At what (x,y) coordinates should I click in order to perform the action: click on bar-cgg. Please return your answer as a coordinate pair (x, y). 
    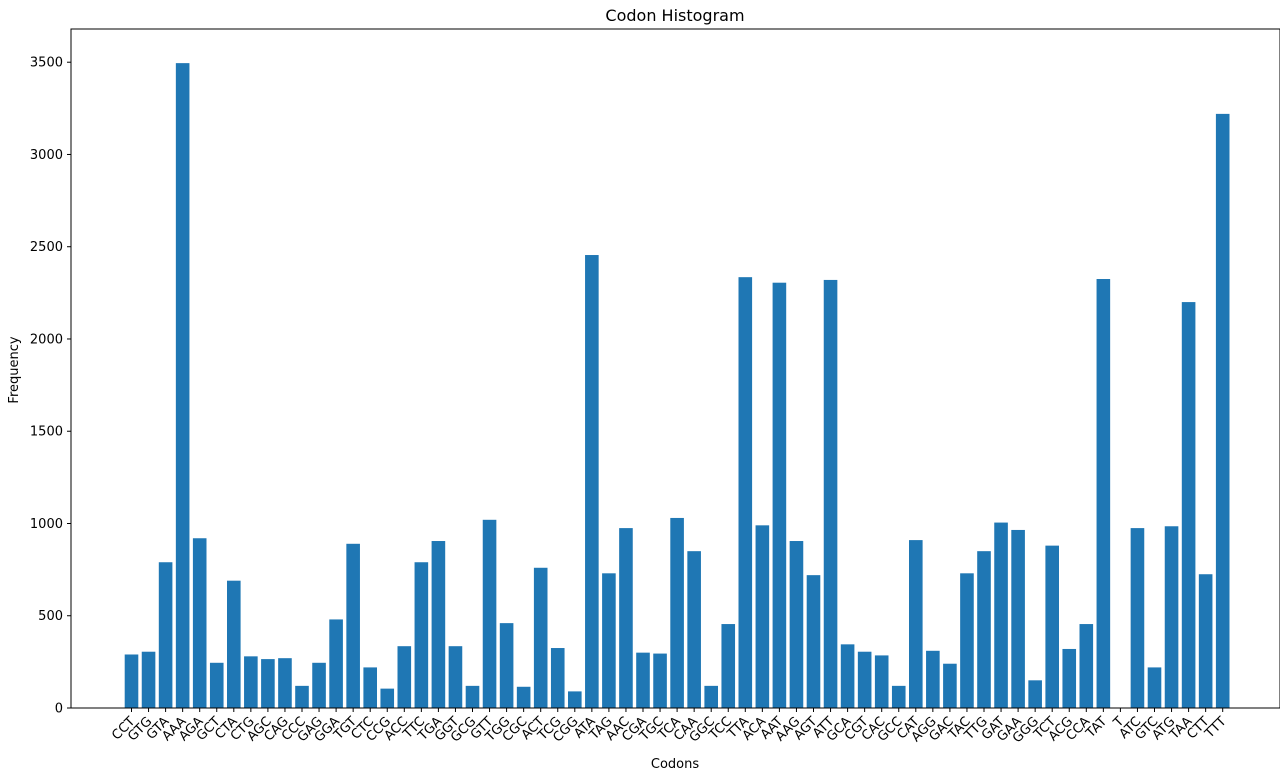
    Looking at the image, I should click on (575, 699).